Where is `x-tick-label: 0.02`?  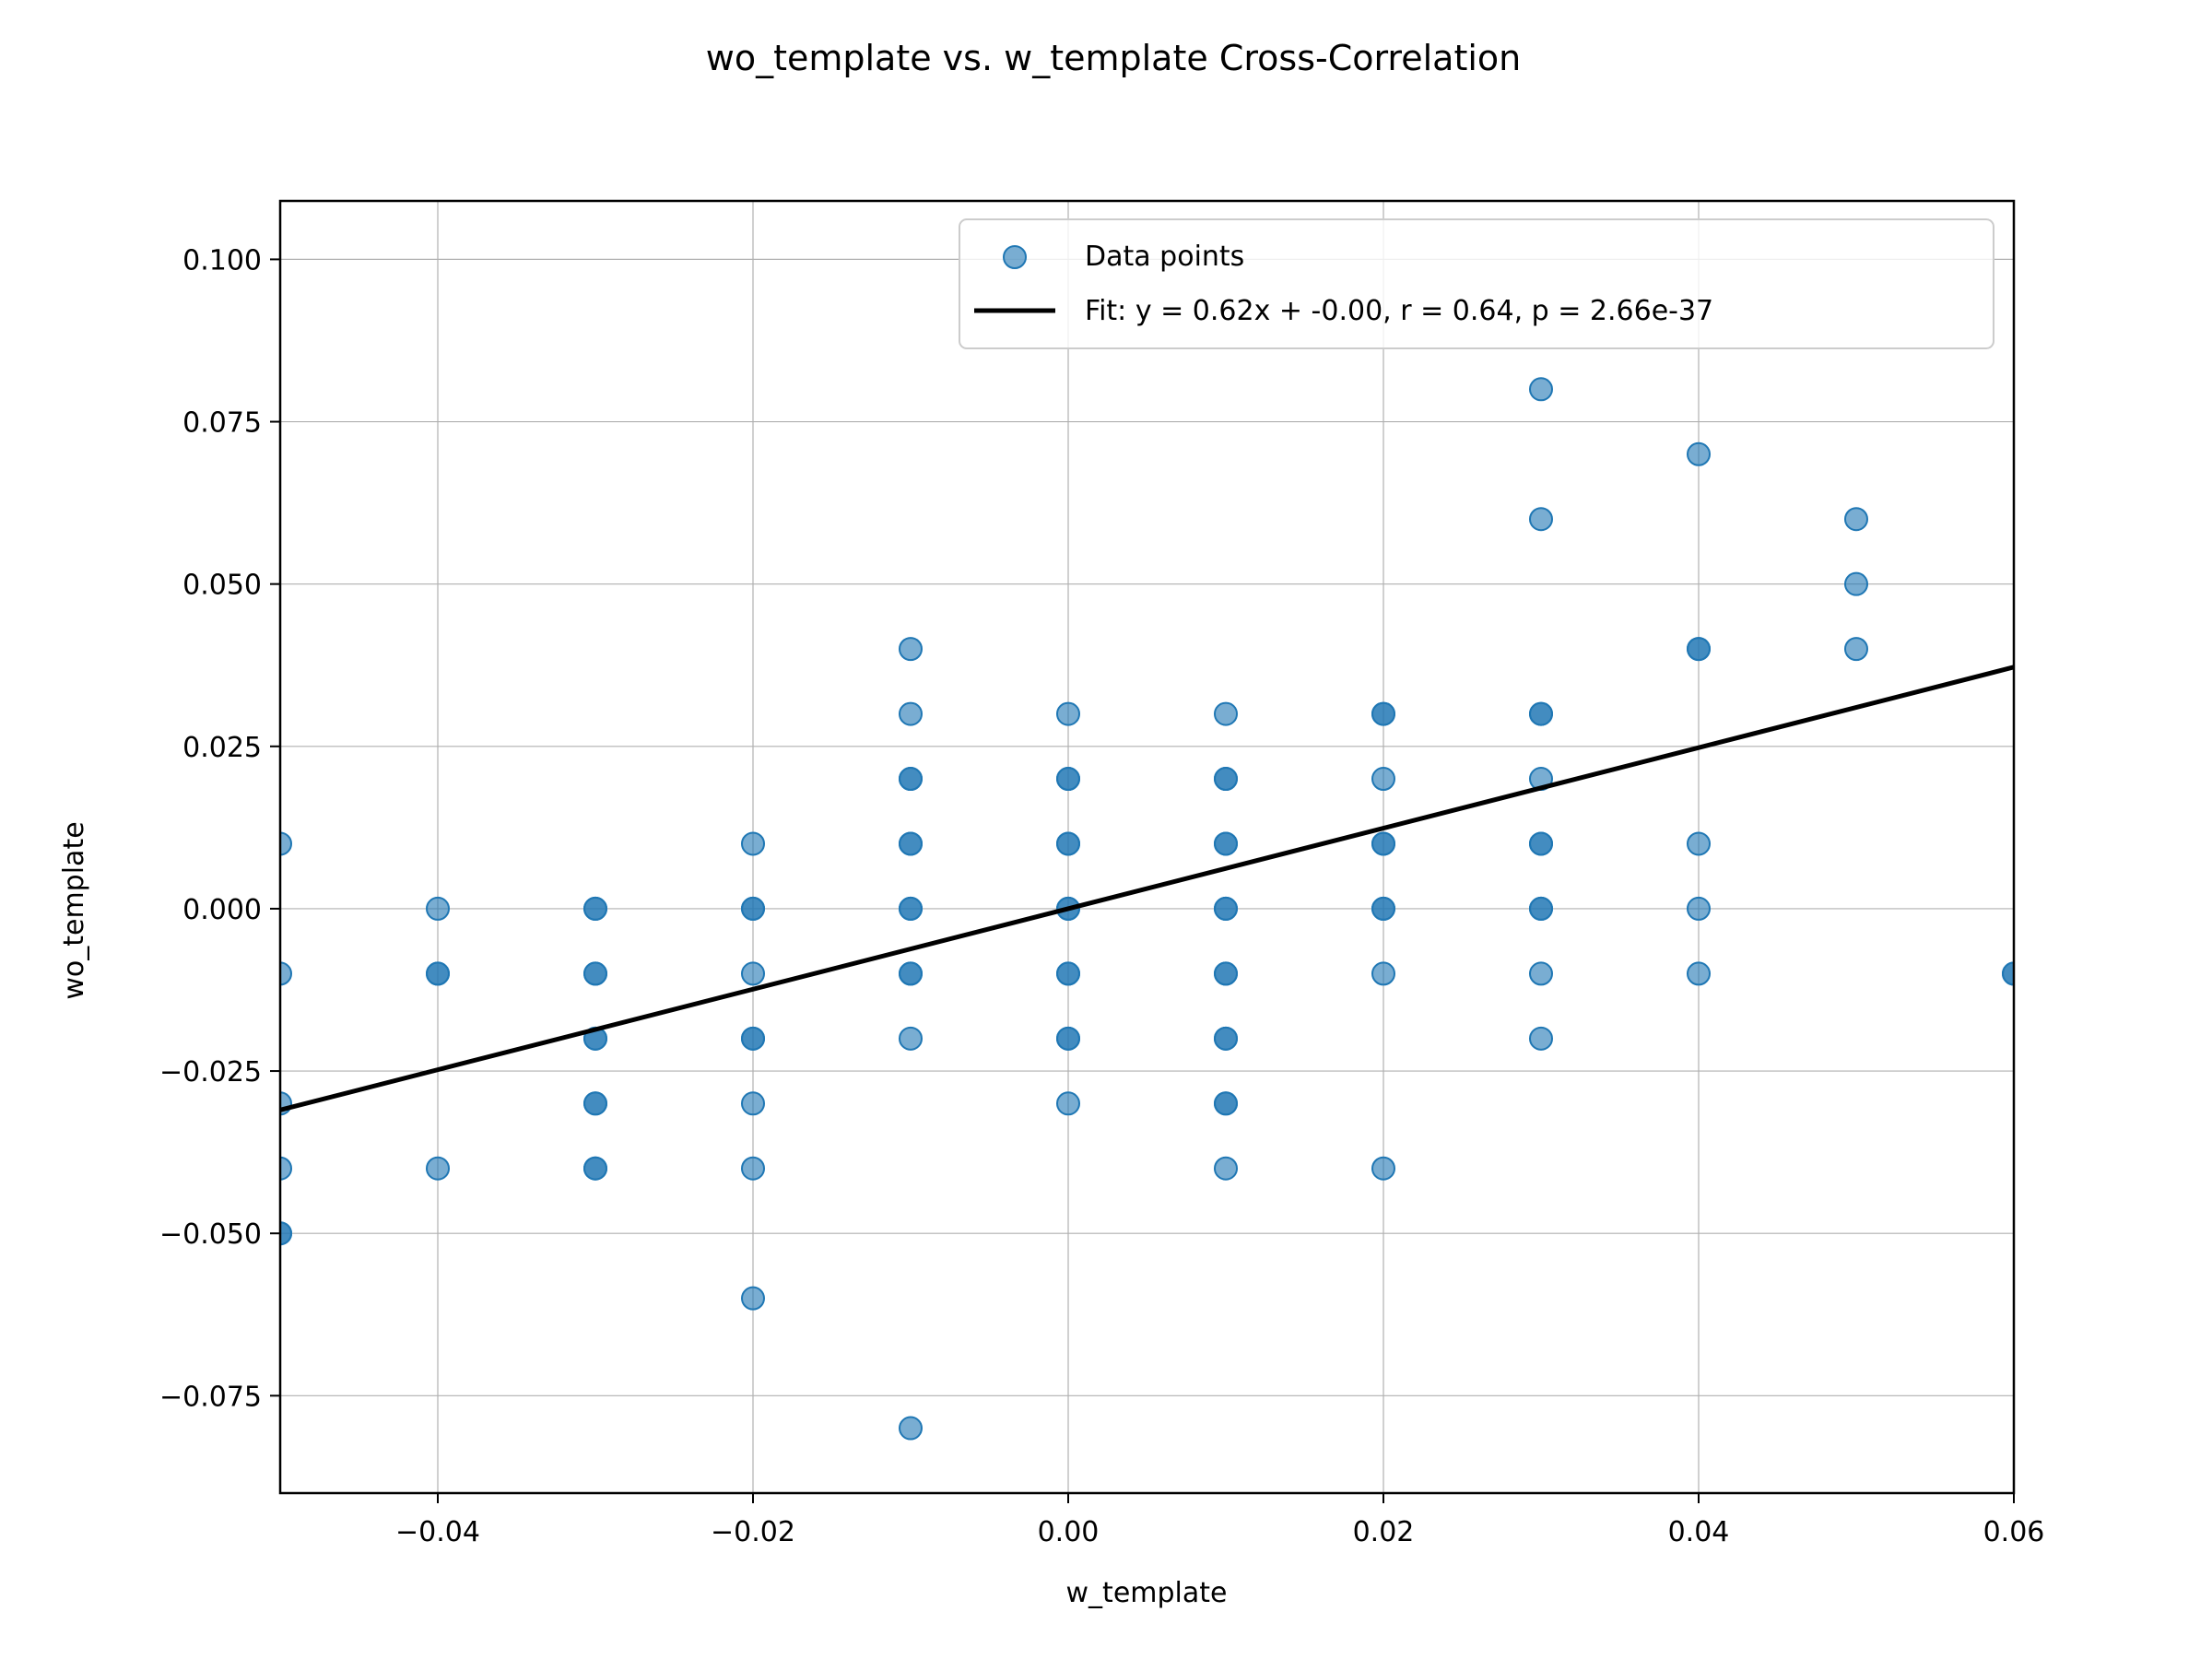
x-tick-label: 0.02 is located at coordinates (1384, 1532).